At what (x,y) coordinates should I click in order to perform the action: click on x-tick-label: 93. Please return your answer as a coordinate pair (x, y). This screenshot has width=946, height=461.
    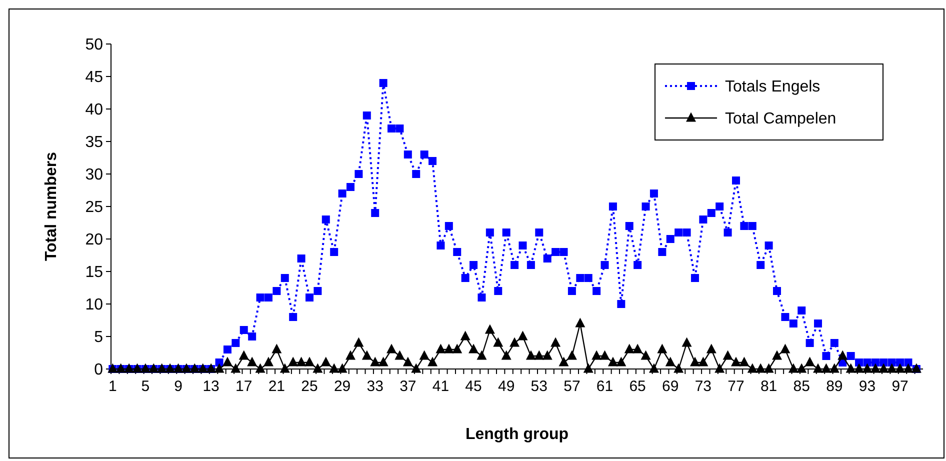
    Looking at the image, I should click on (867, 386).